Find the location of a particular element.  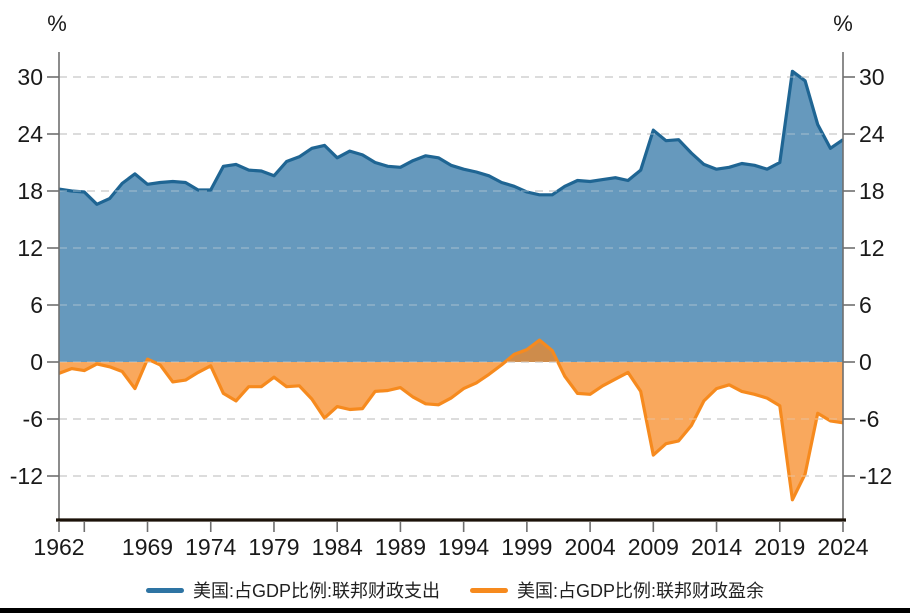

x-tick-label: 1989 is located at coordinates (400, 547).